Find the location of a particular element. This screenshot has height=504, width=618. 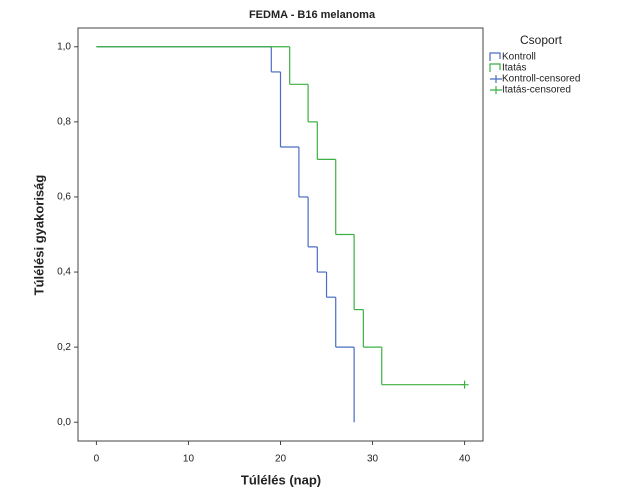

chart-title: FEDMA - B16 melanoma is located at coordinates (312, 15).